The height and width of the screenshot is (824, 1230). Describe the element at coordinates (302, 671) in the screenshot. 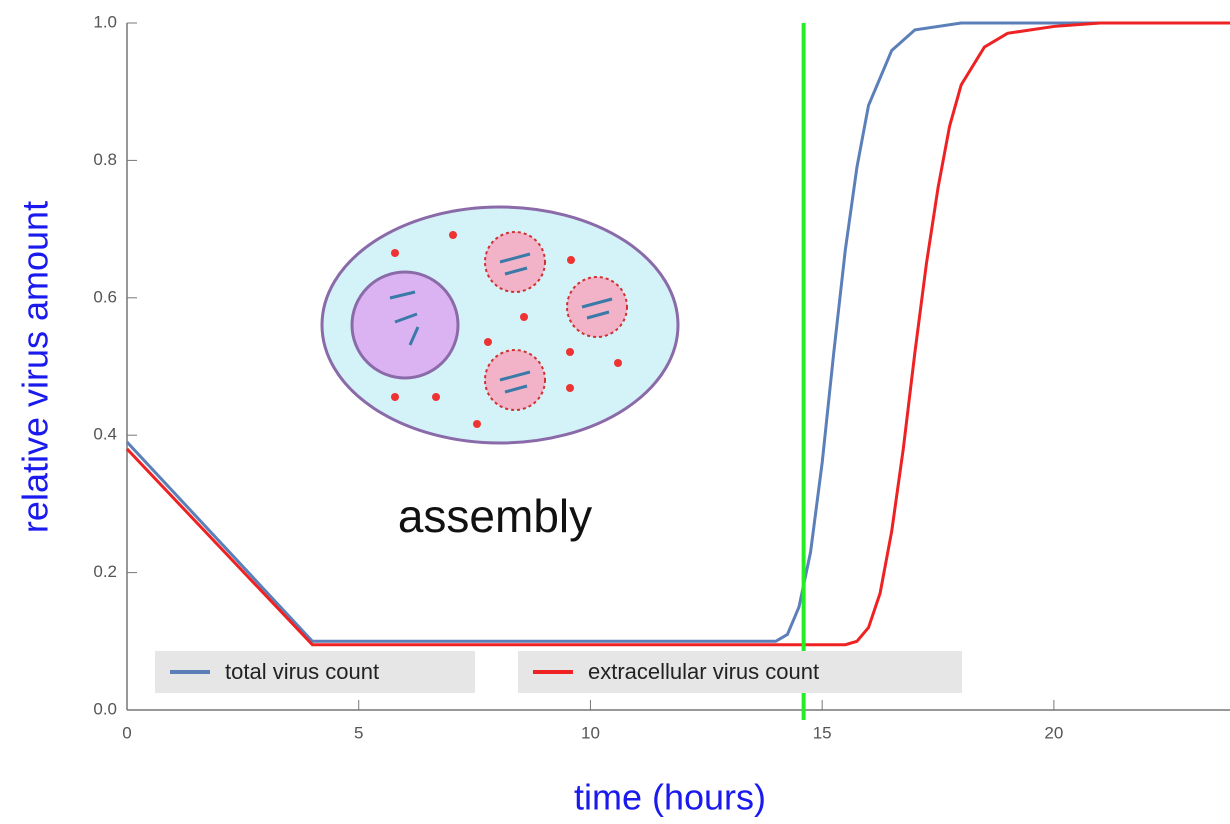

I see `legend-label: total virus count` at that location.